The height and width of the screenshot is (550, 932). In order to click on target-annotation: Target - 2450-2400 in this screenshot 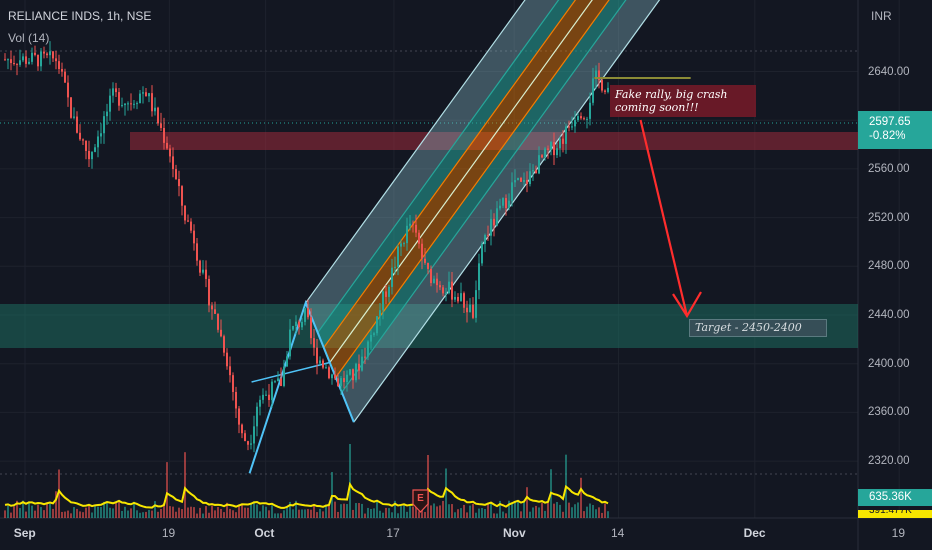, I will do `click(758, 328)`.